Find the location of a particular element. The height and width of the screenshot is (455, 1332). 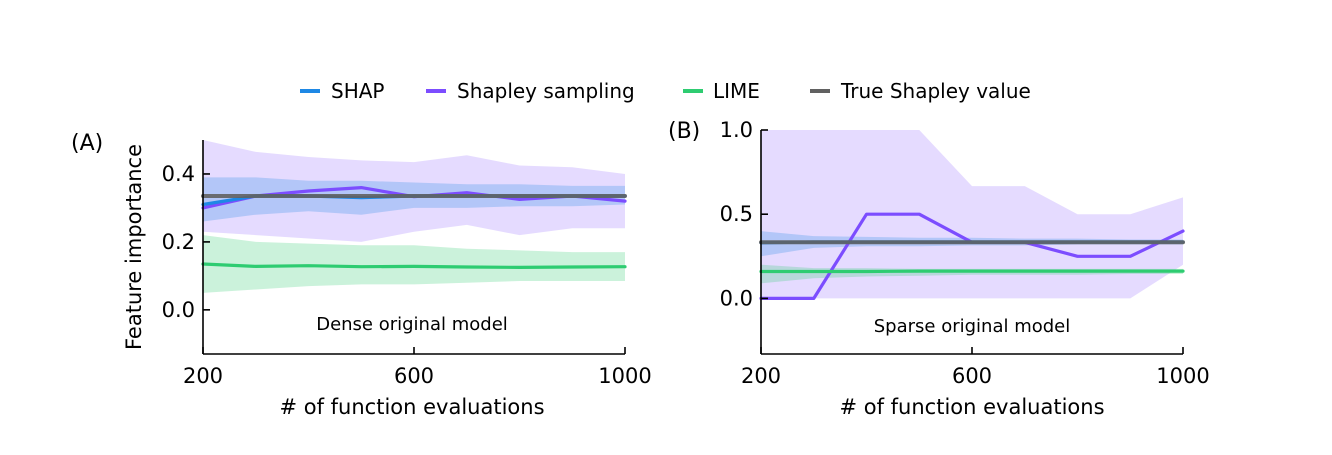

panel-label-a: (A) is located at coordinates (87, 143).